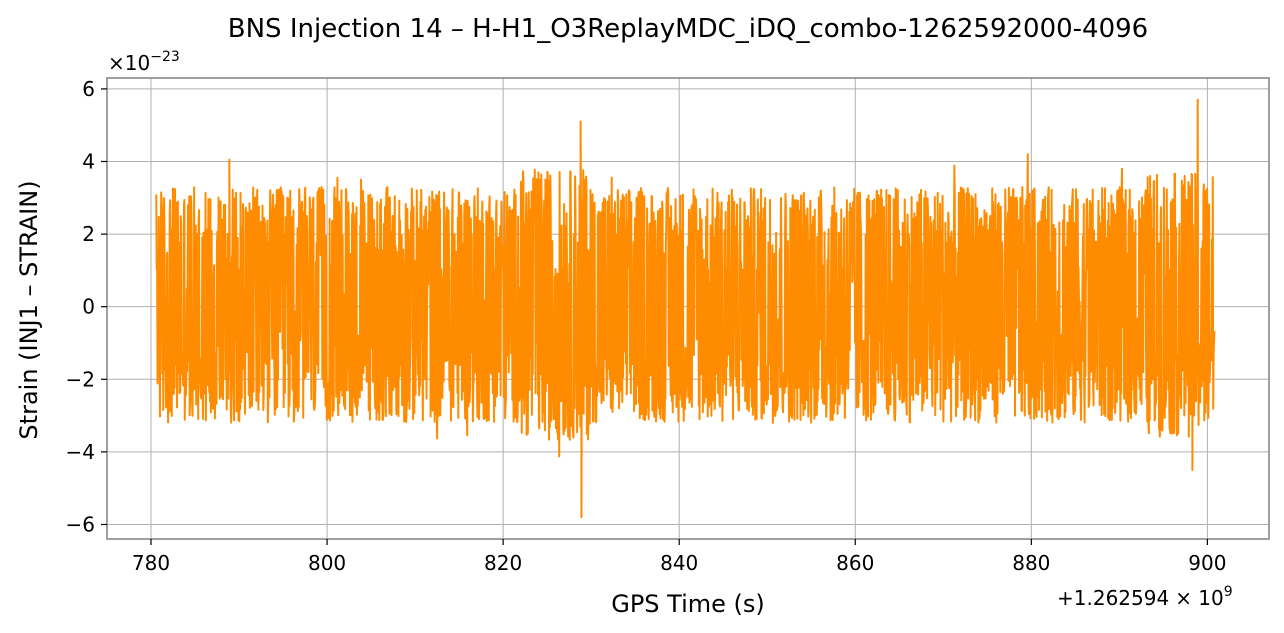  Describe the element at coordinates (151, 563) in the screenshot. I see `x-tick-label: 780` at that location.